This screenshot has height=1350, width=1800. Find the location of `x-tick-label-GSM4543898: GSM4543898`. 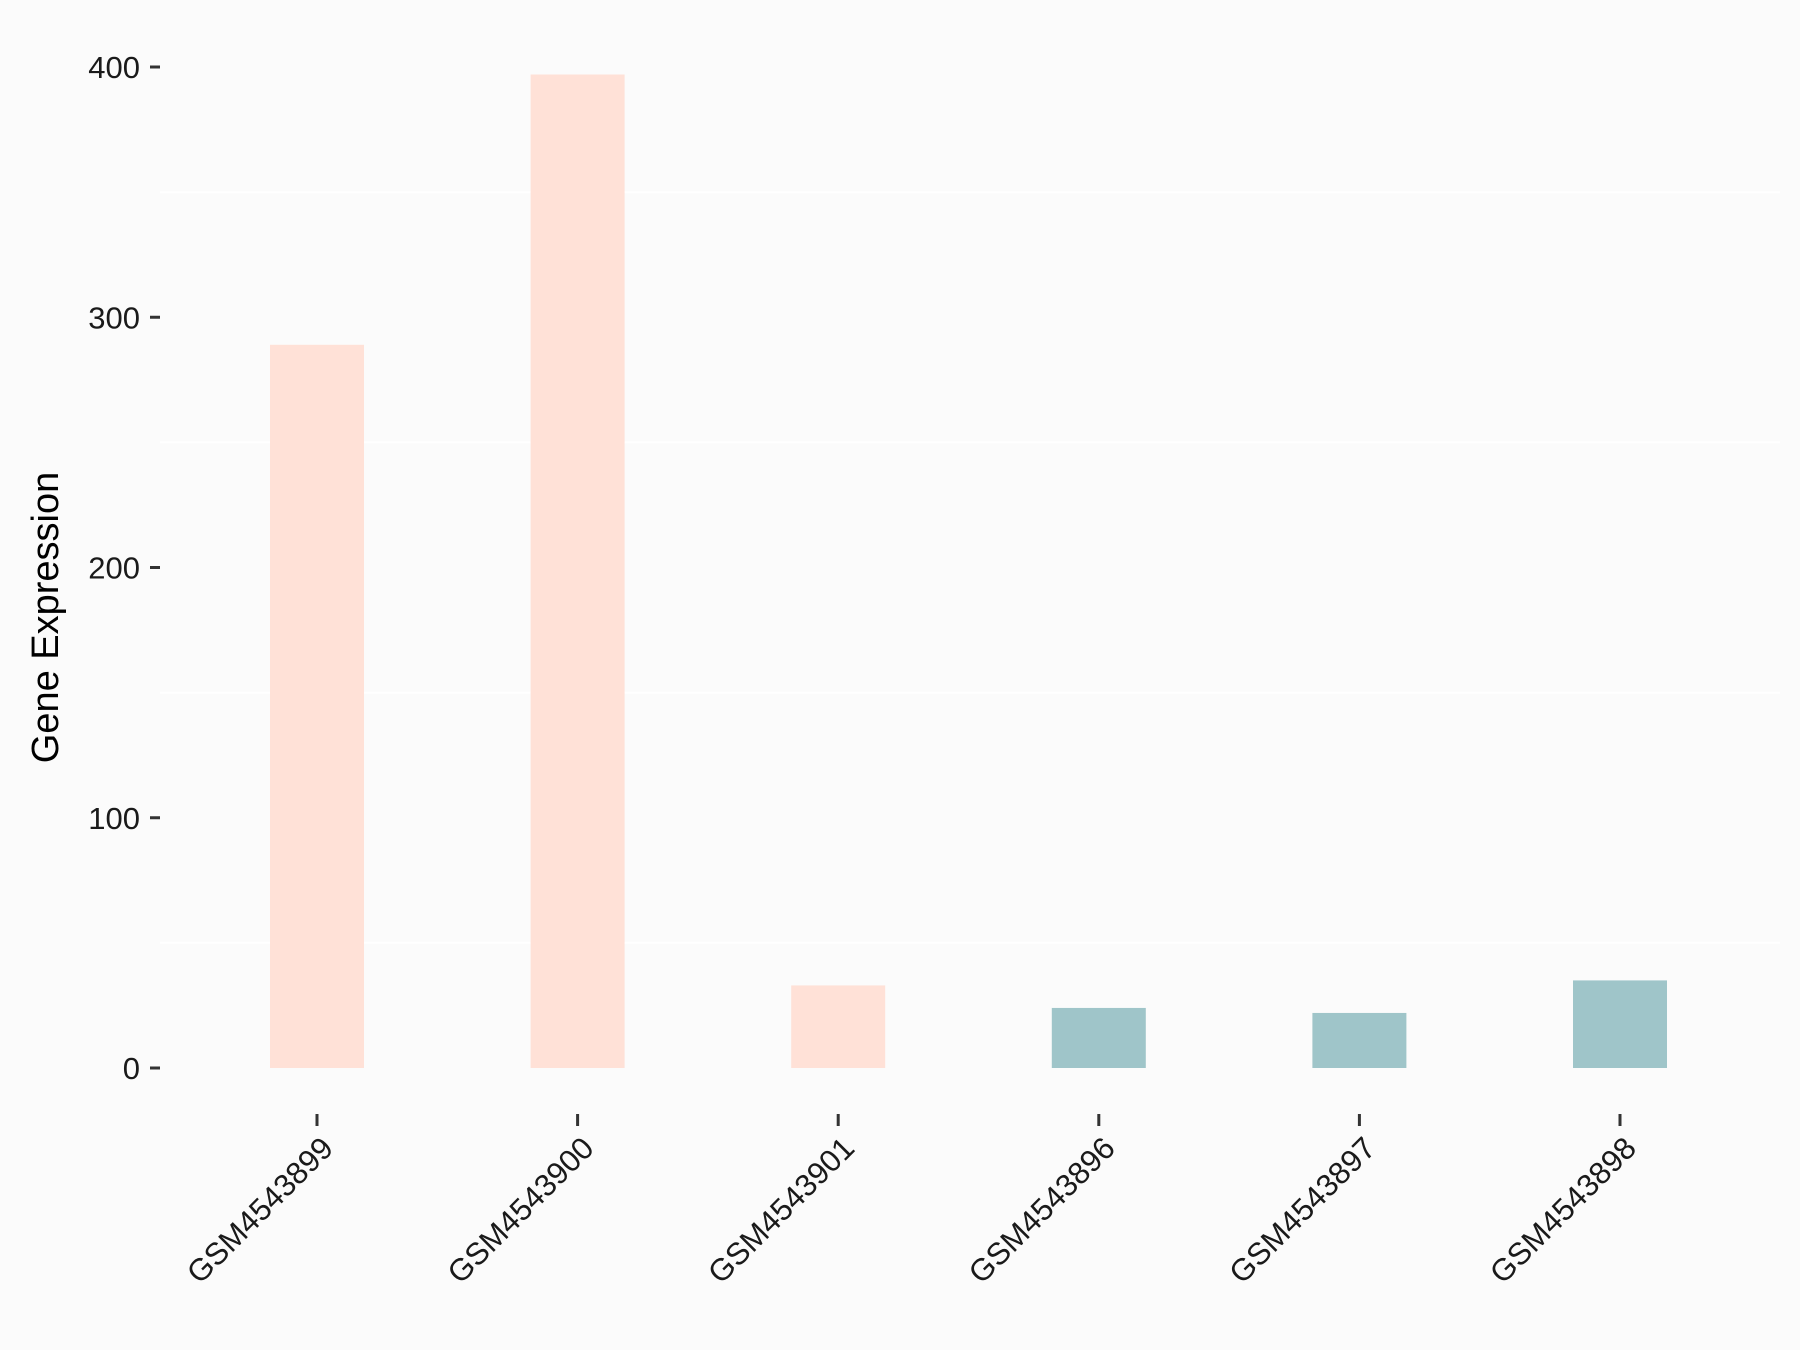

x-tick-label-GSM4543898: GSM4543898 is located at coordinates (1563, 1210).